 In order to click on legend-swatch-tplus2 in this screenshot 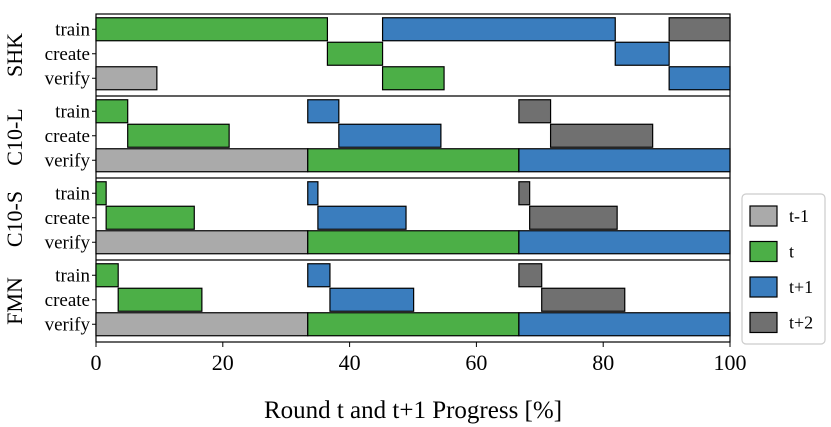, I will do `click(763, 322)`.